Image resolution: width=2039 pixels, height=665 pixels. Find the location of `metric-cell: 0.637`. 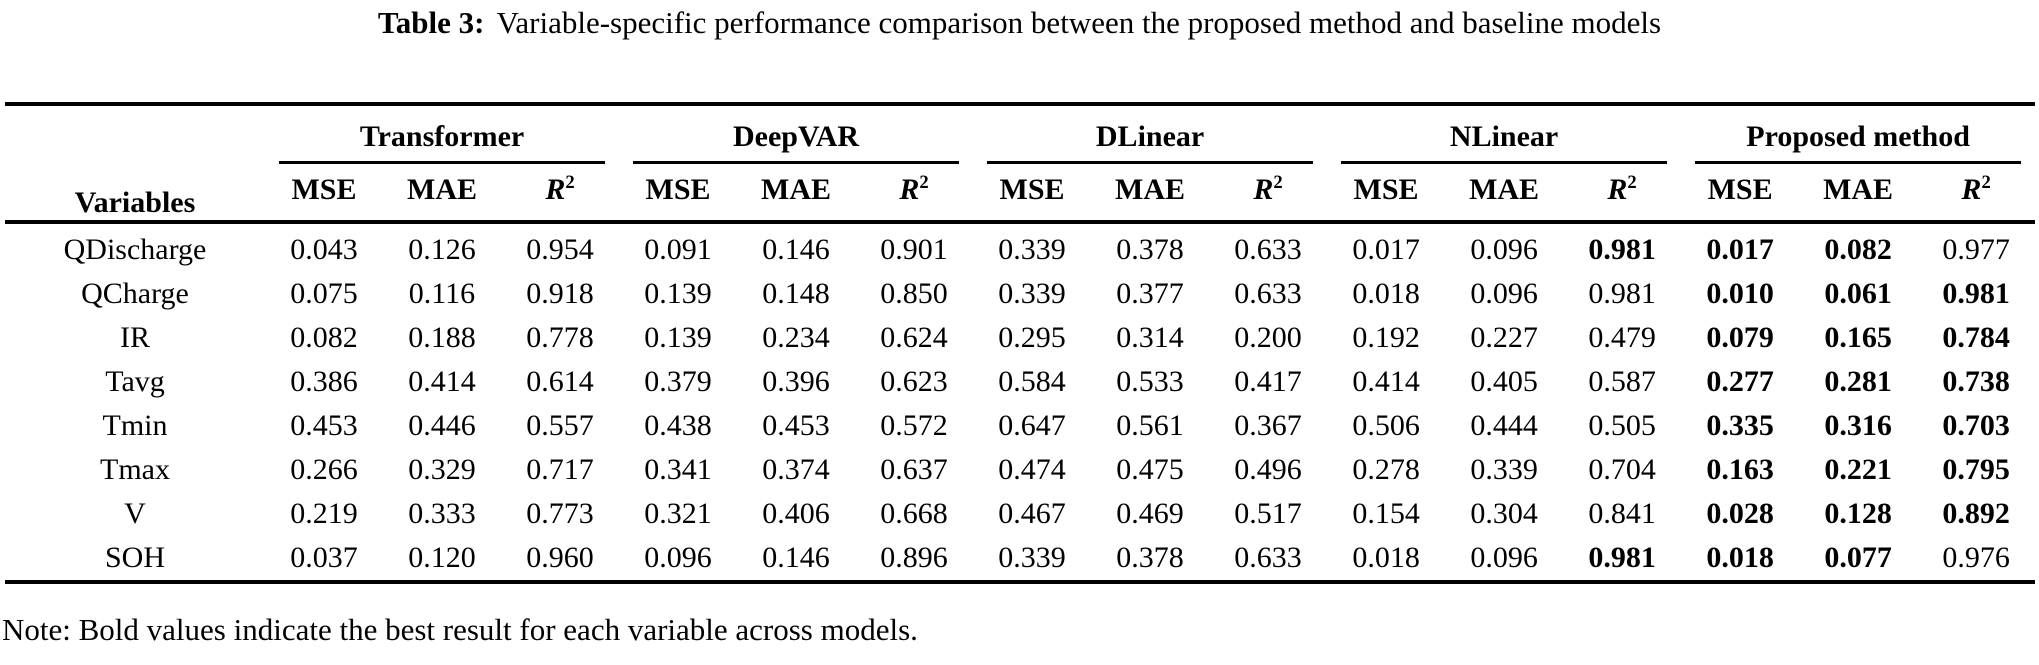

metric-cell: 0.637 is located at coordinates (914, 469).